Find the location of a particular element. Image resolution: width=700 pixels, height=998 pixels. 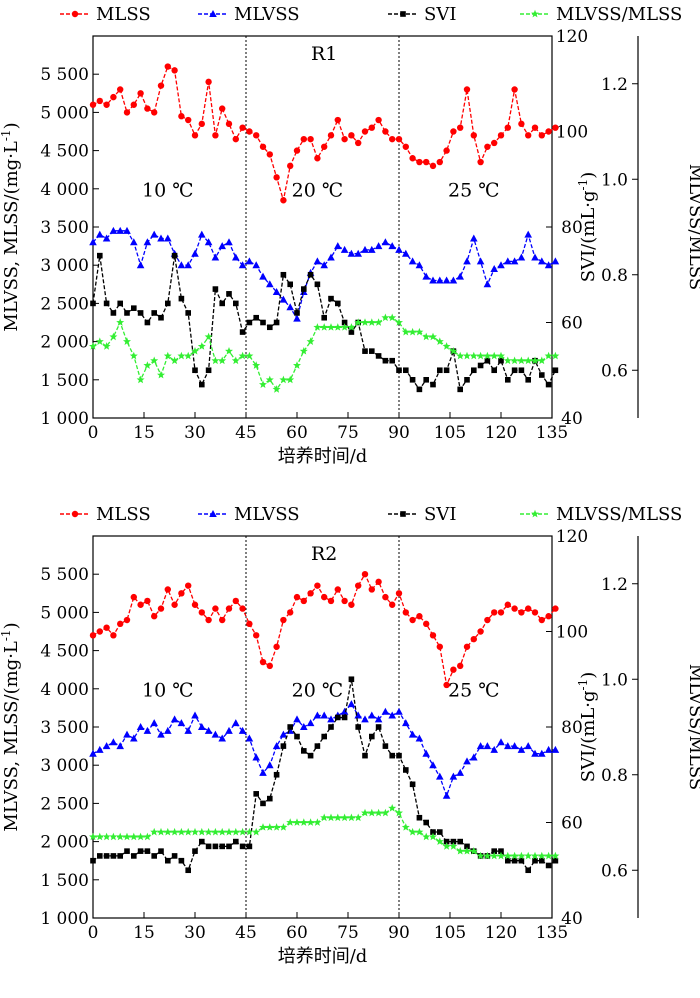

series-mlss is located at coordinates (324, 133).